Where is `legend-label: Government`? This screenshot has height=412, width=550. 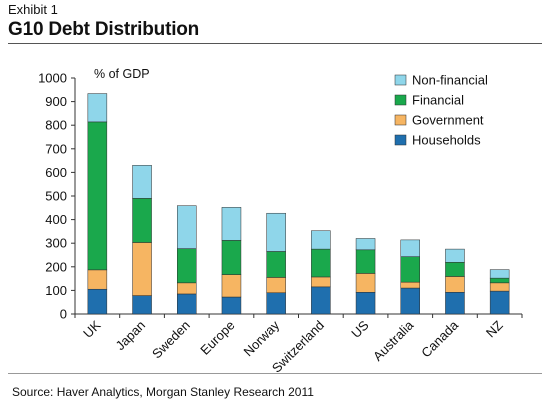
legend-label: Government is located at coordinates (448, 120).